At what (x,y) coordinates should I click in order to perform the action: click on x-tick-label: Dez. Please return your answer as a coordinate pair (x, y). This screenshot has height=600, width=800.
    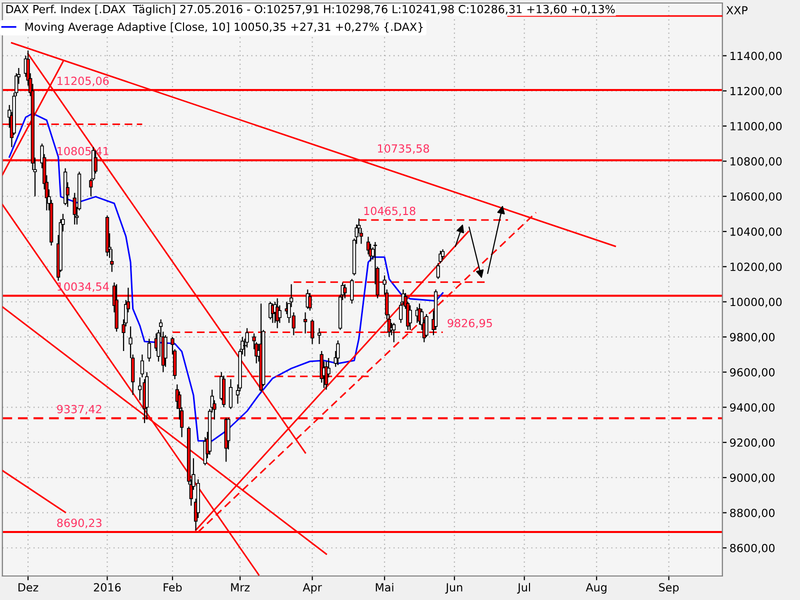
    Looking at the image, I should click on (28, 587).